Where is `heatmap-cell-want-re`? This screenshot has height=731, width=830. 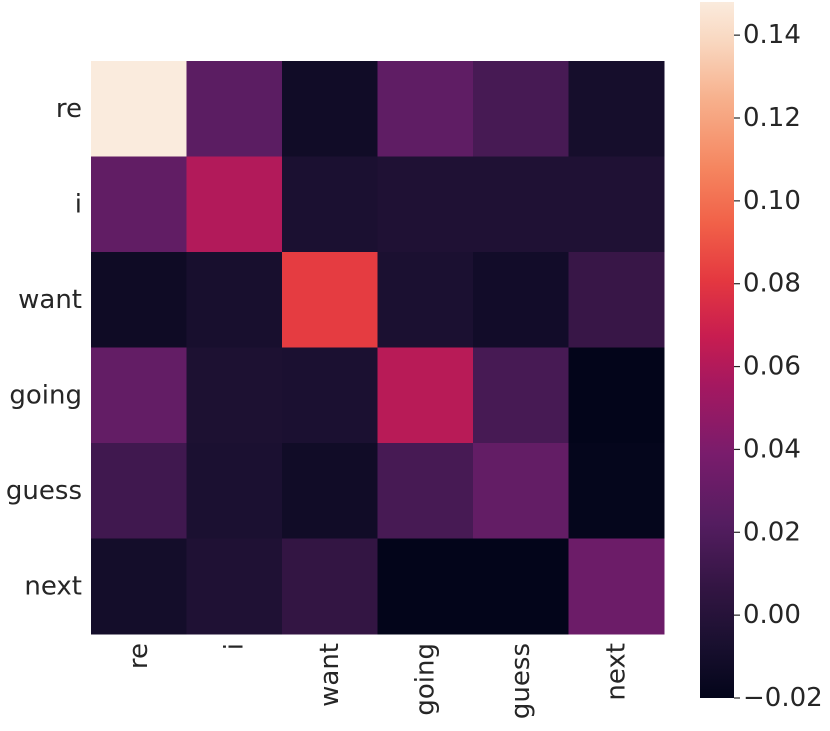 heatmap-cell-want-re is located at coordinates (139, 300).